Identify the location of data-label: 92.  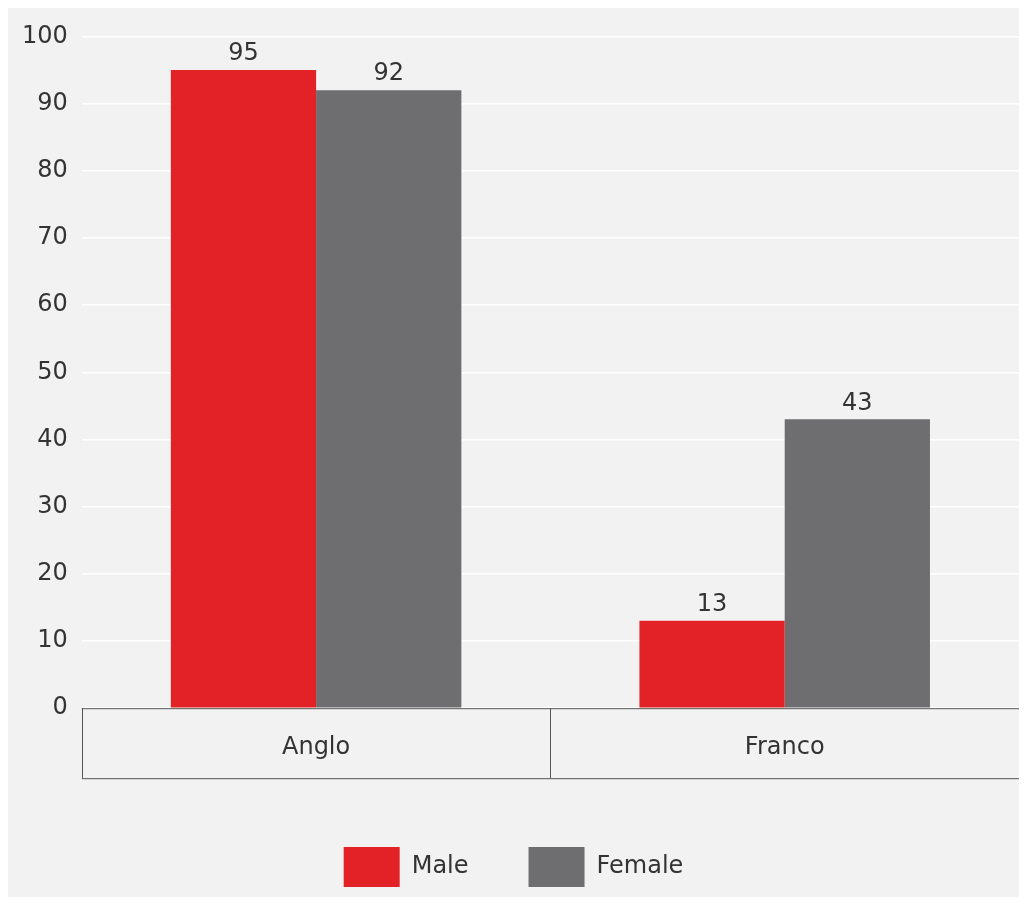
(389, 72).